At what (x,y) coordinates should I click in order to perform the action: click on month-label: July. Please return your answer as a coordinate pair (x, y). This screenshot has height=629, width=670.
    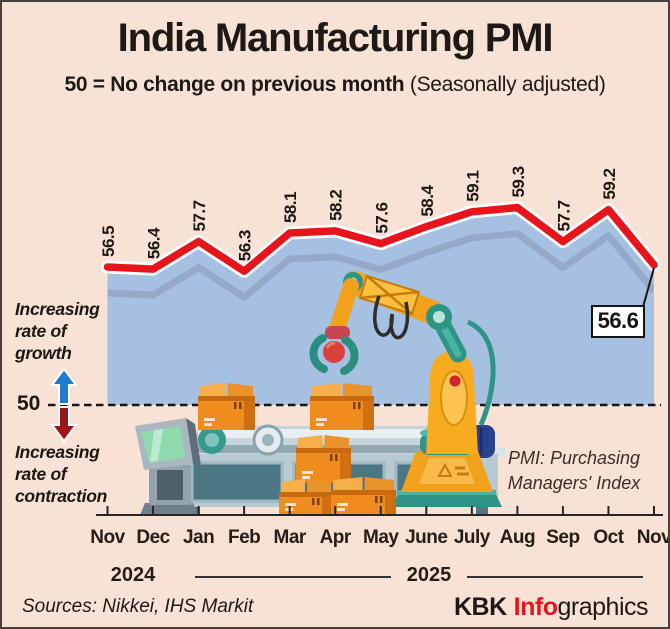
    Looking at the image, I should click on (472, 537).